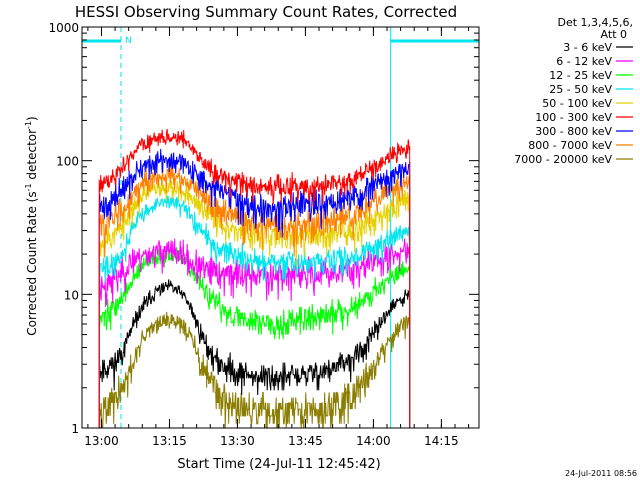 This screenshot has width=640, height=480. What do you see at coordinates (101, 441) in the screenshot?
I see `x-tick-label-0: 13:00` at bounding box center [101, 441].